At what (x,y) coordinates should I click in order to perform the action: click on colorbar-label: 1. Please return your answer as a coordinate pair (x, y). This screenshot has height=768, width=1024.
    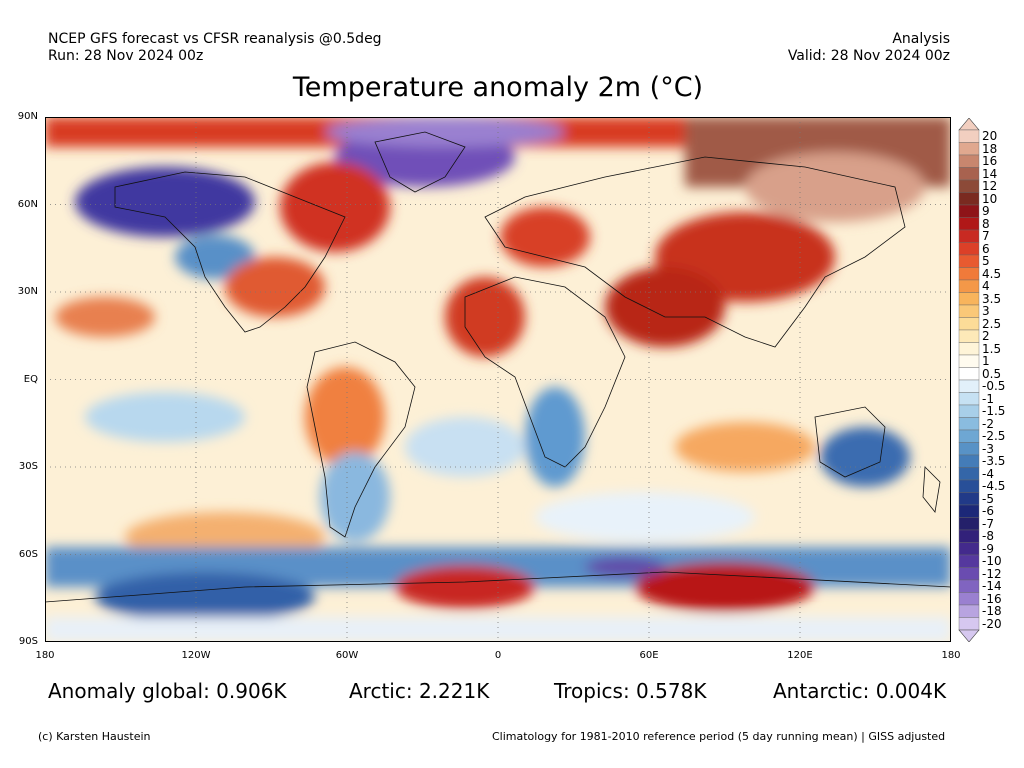
    Looking at the image, I should click on (986, 361).